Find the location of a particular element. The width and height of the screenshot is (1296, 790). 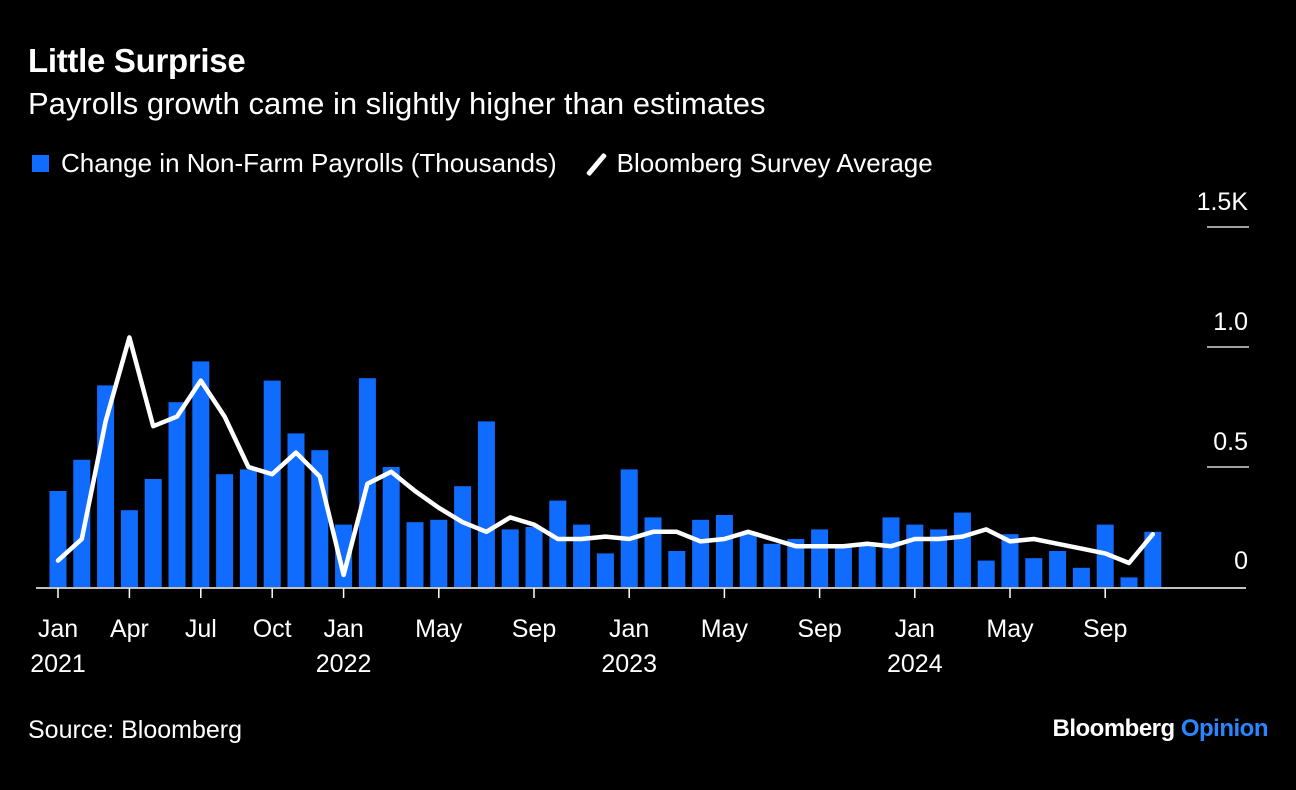

brand-logo: Bloomberg Opinion is located at coordinates (1161, 729).